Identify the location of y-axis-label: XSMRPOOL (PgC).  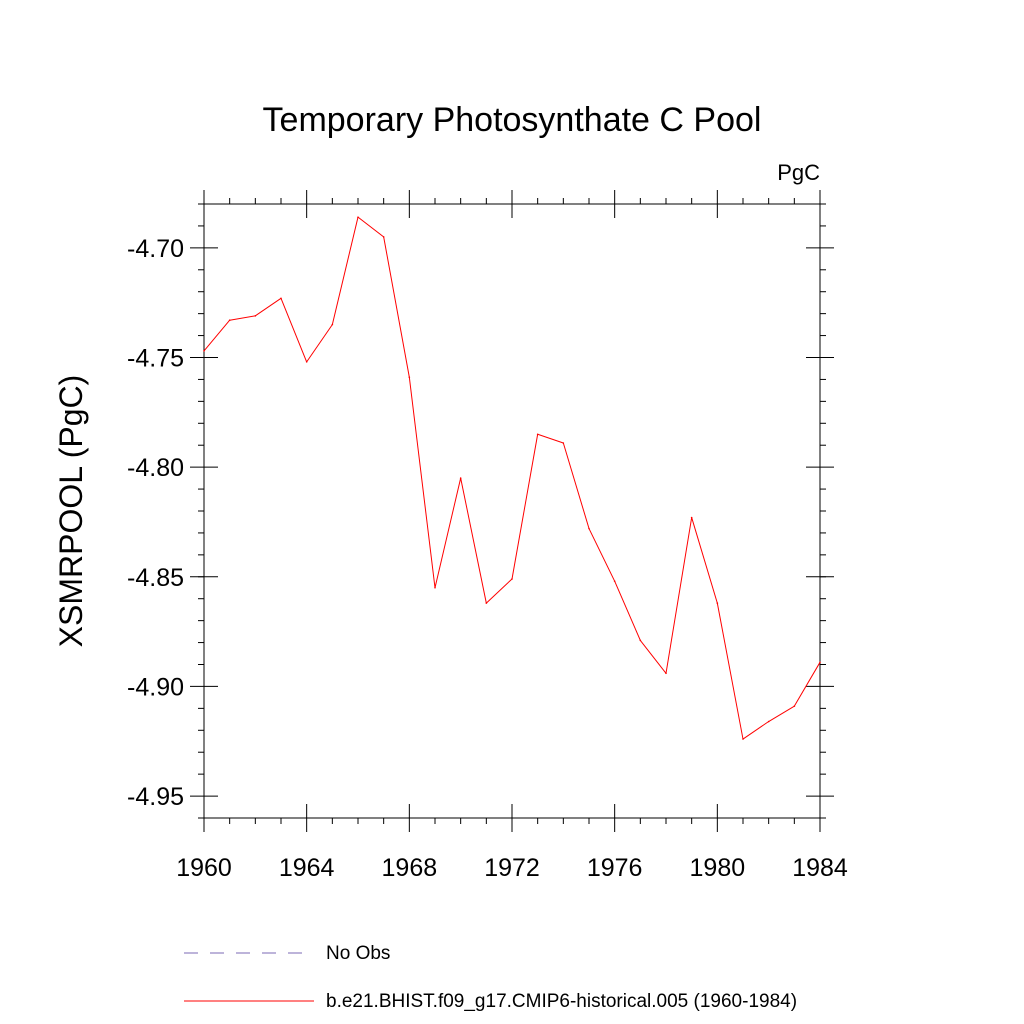
(71, 511).